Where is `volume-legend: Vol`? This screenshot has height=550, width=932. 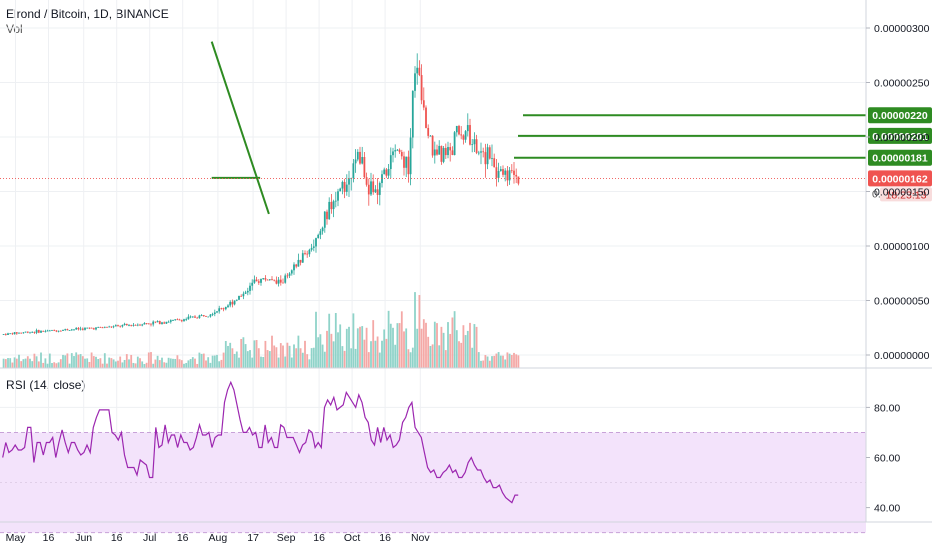 volume-legend: Vol is located at coordinates (14, 29).